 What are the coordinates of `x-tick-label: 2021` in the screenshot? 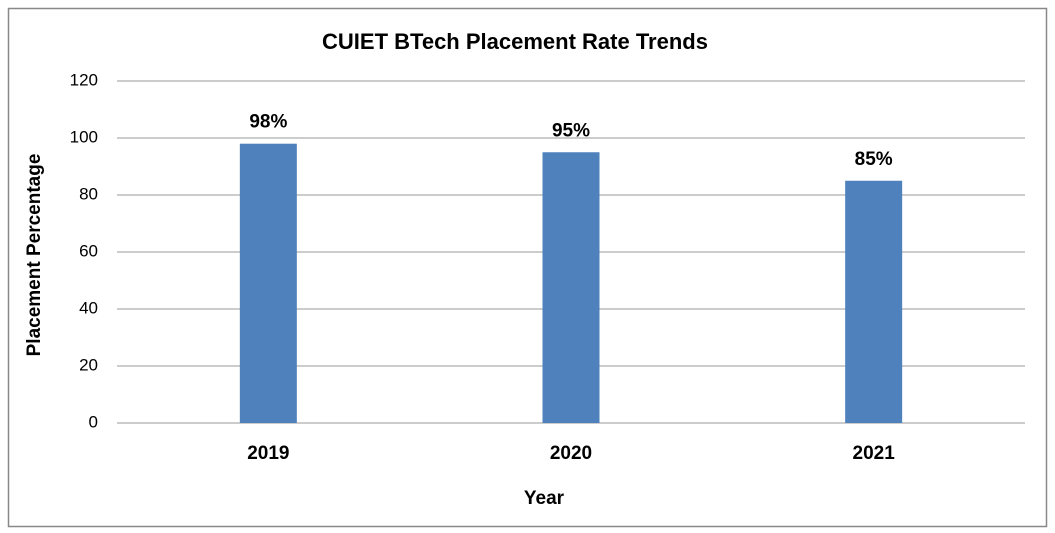 It's located at (874, 453).